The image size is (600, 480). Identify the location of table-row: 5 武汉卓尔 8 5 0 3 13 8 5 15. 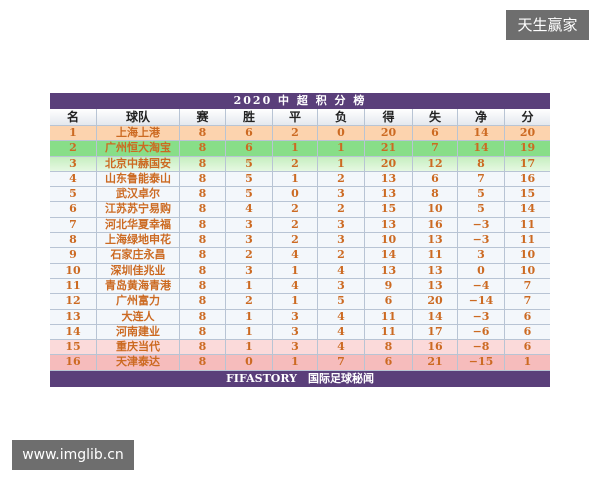
(300, 195).